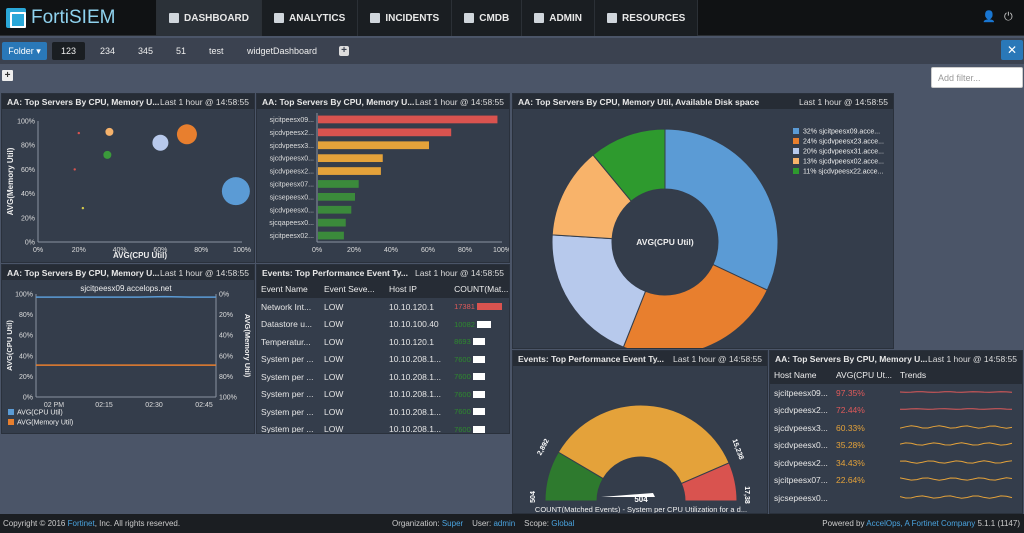 Image resolution: width=1024 pixels, height=533 pixels. Describe the element at coordinates (896, 446) in the screenshot. I see `table-row: sjcdvpeesx0... 35.28%` at that location.